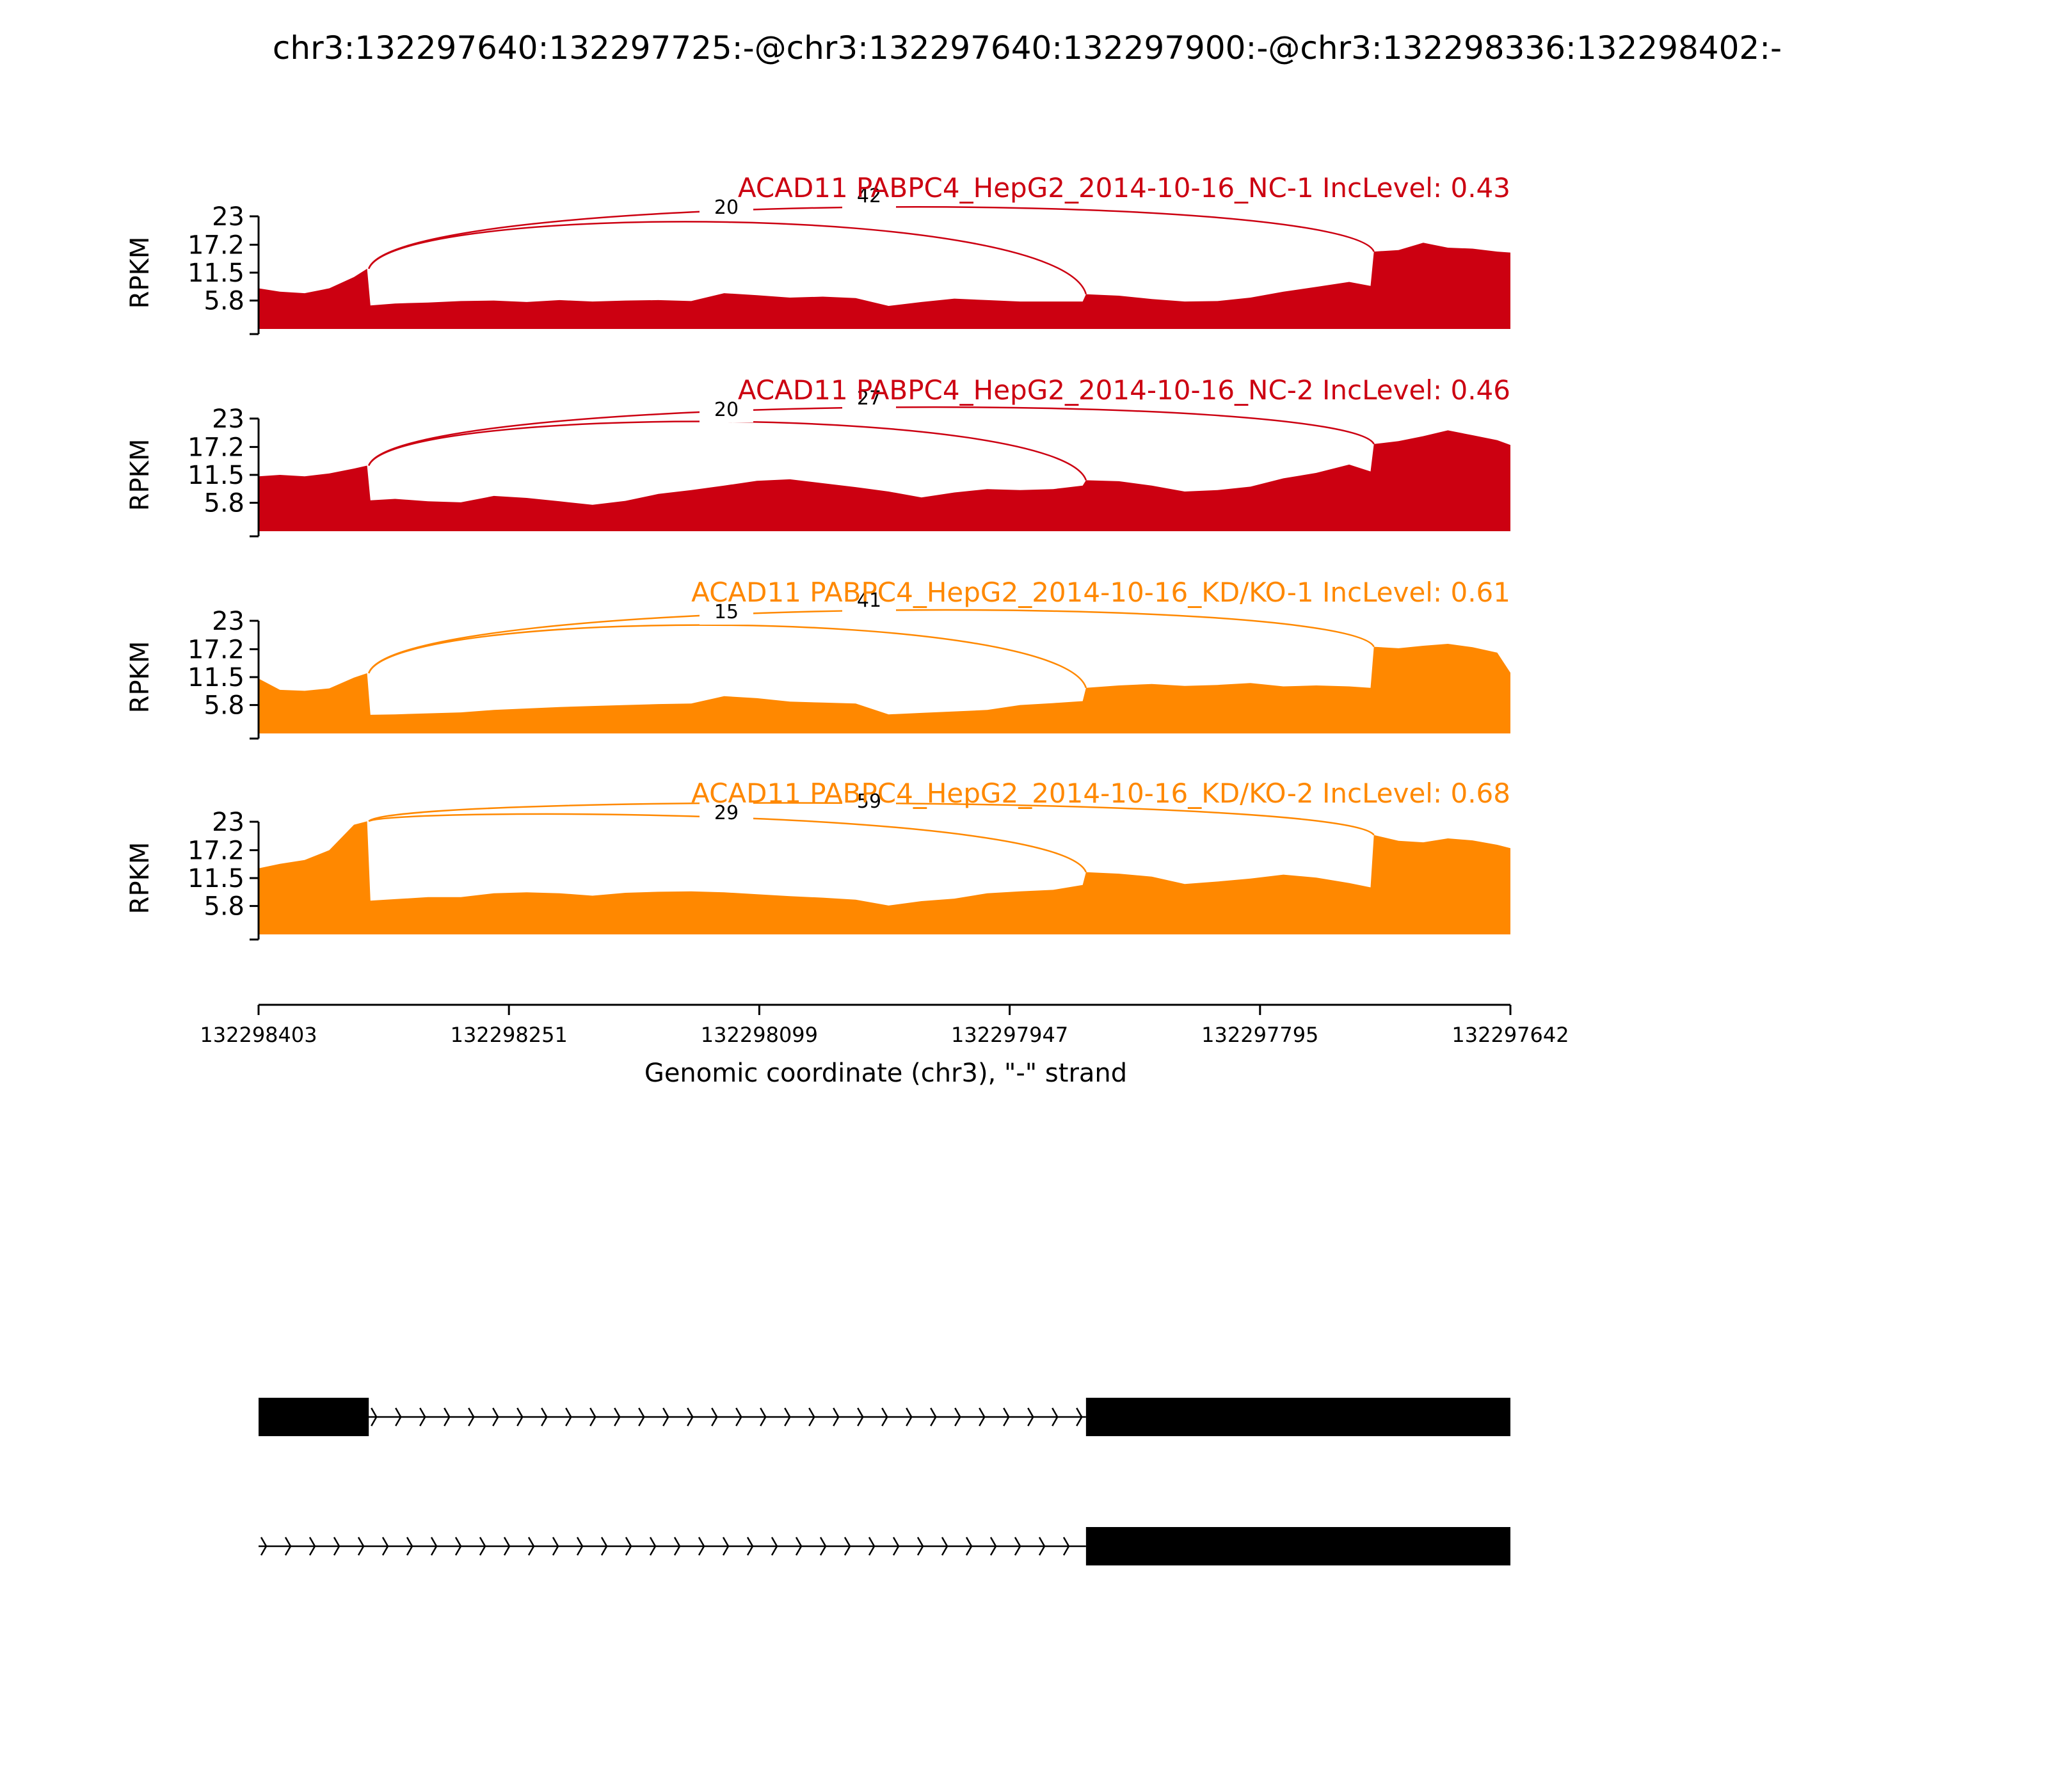 The image size is (2048, 1792). What do you see at coordinates (759, 1035) in the screenshot?
I see `x-tick-label: 132298099` at bounding box center [759, 1035].